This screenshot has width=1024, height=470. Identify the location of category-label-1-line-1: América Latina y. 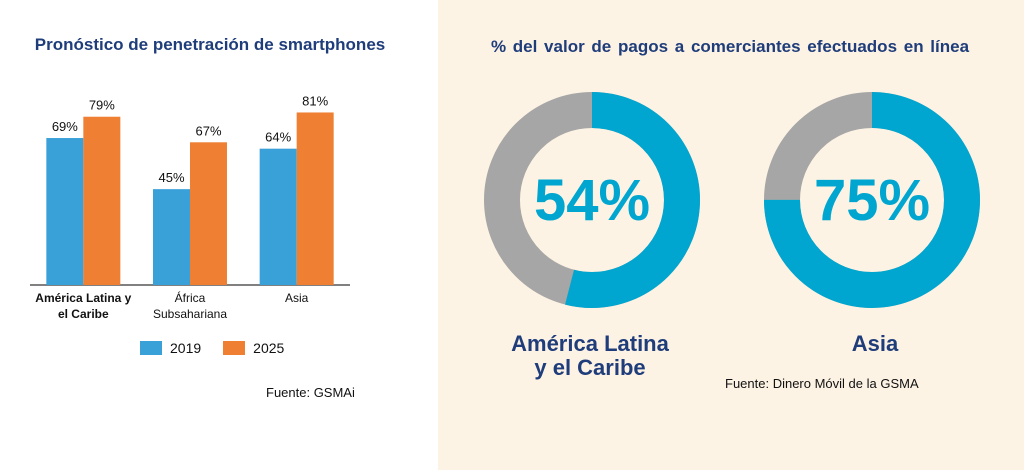
(83, 298).